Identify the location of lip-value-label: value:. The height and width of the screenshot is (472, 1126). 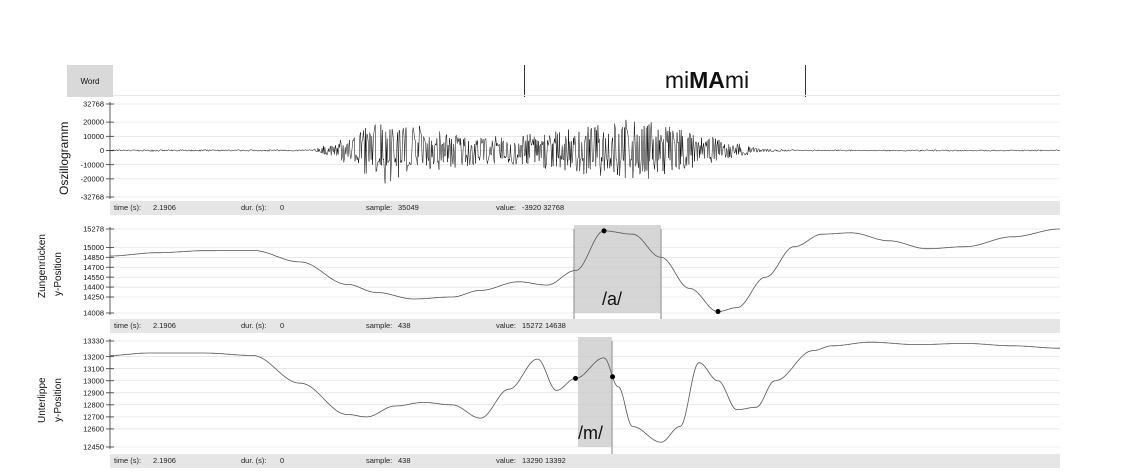
(506, 460).